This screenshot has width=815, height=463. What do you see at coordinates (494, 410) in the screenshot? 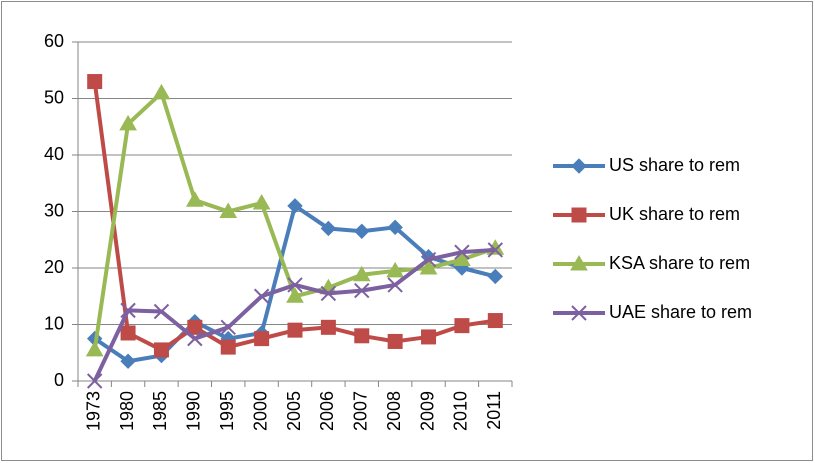
I see `x-tick-label: 2011` at bounding box center [494, 410].